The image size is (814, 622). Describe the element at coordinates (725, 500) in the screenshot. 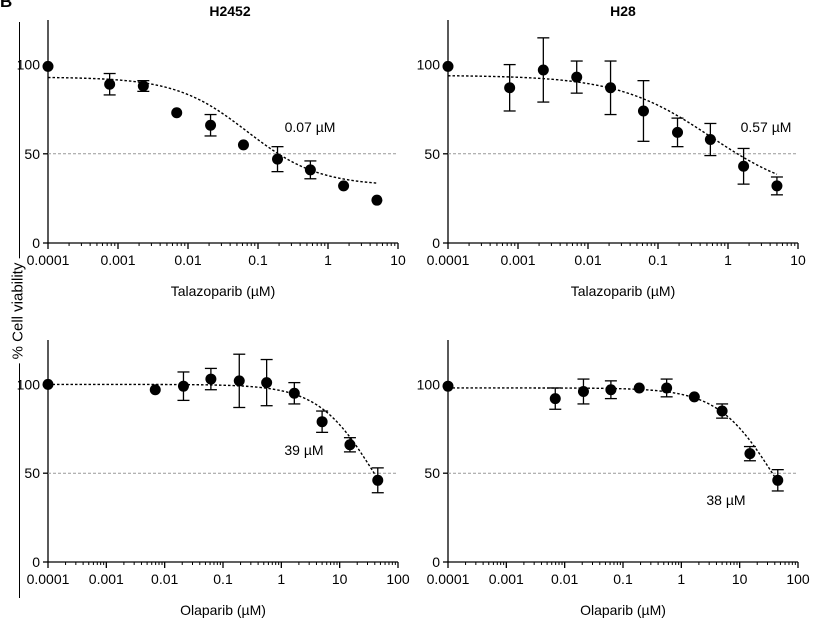

I see `ic50-annotation: 38 µM` at that location.